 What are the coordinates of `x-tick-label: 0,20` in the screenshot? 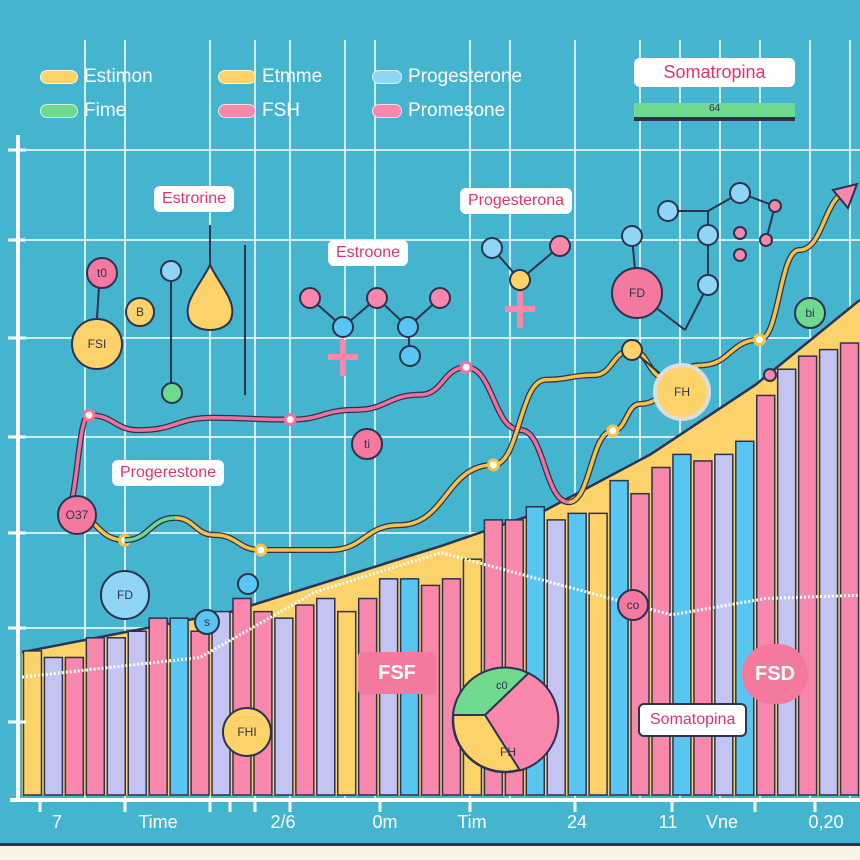 It's located at (826, 822).